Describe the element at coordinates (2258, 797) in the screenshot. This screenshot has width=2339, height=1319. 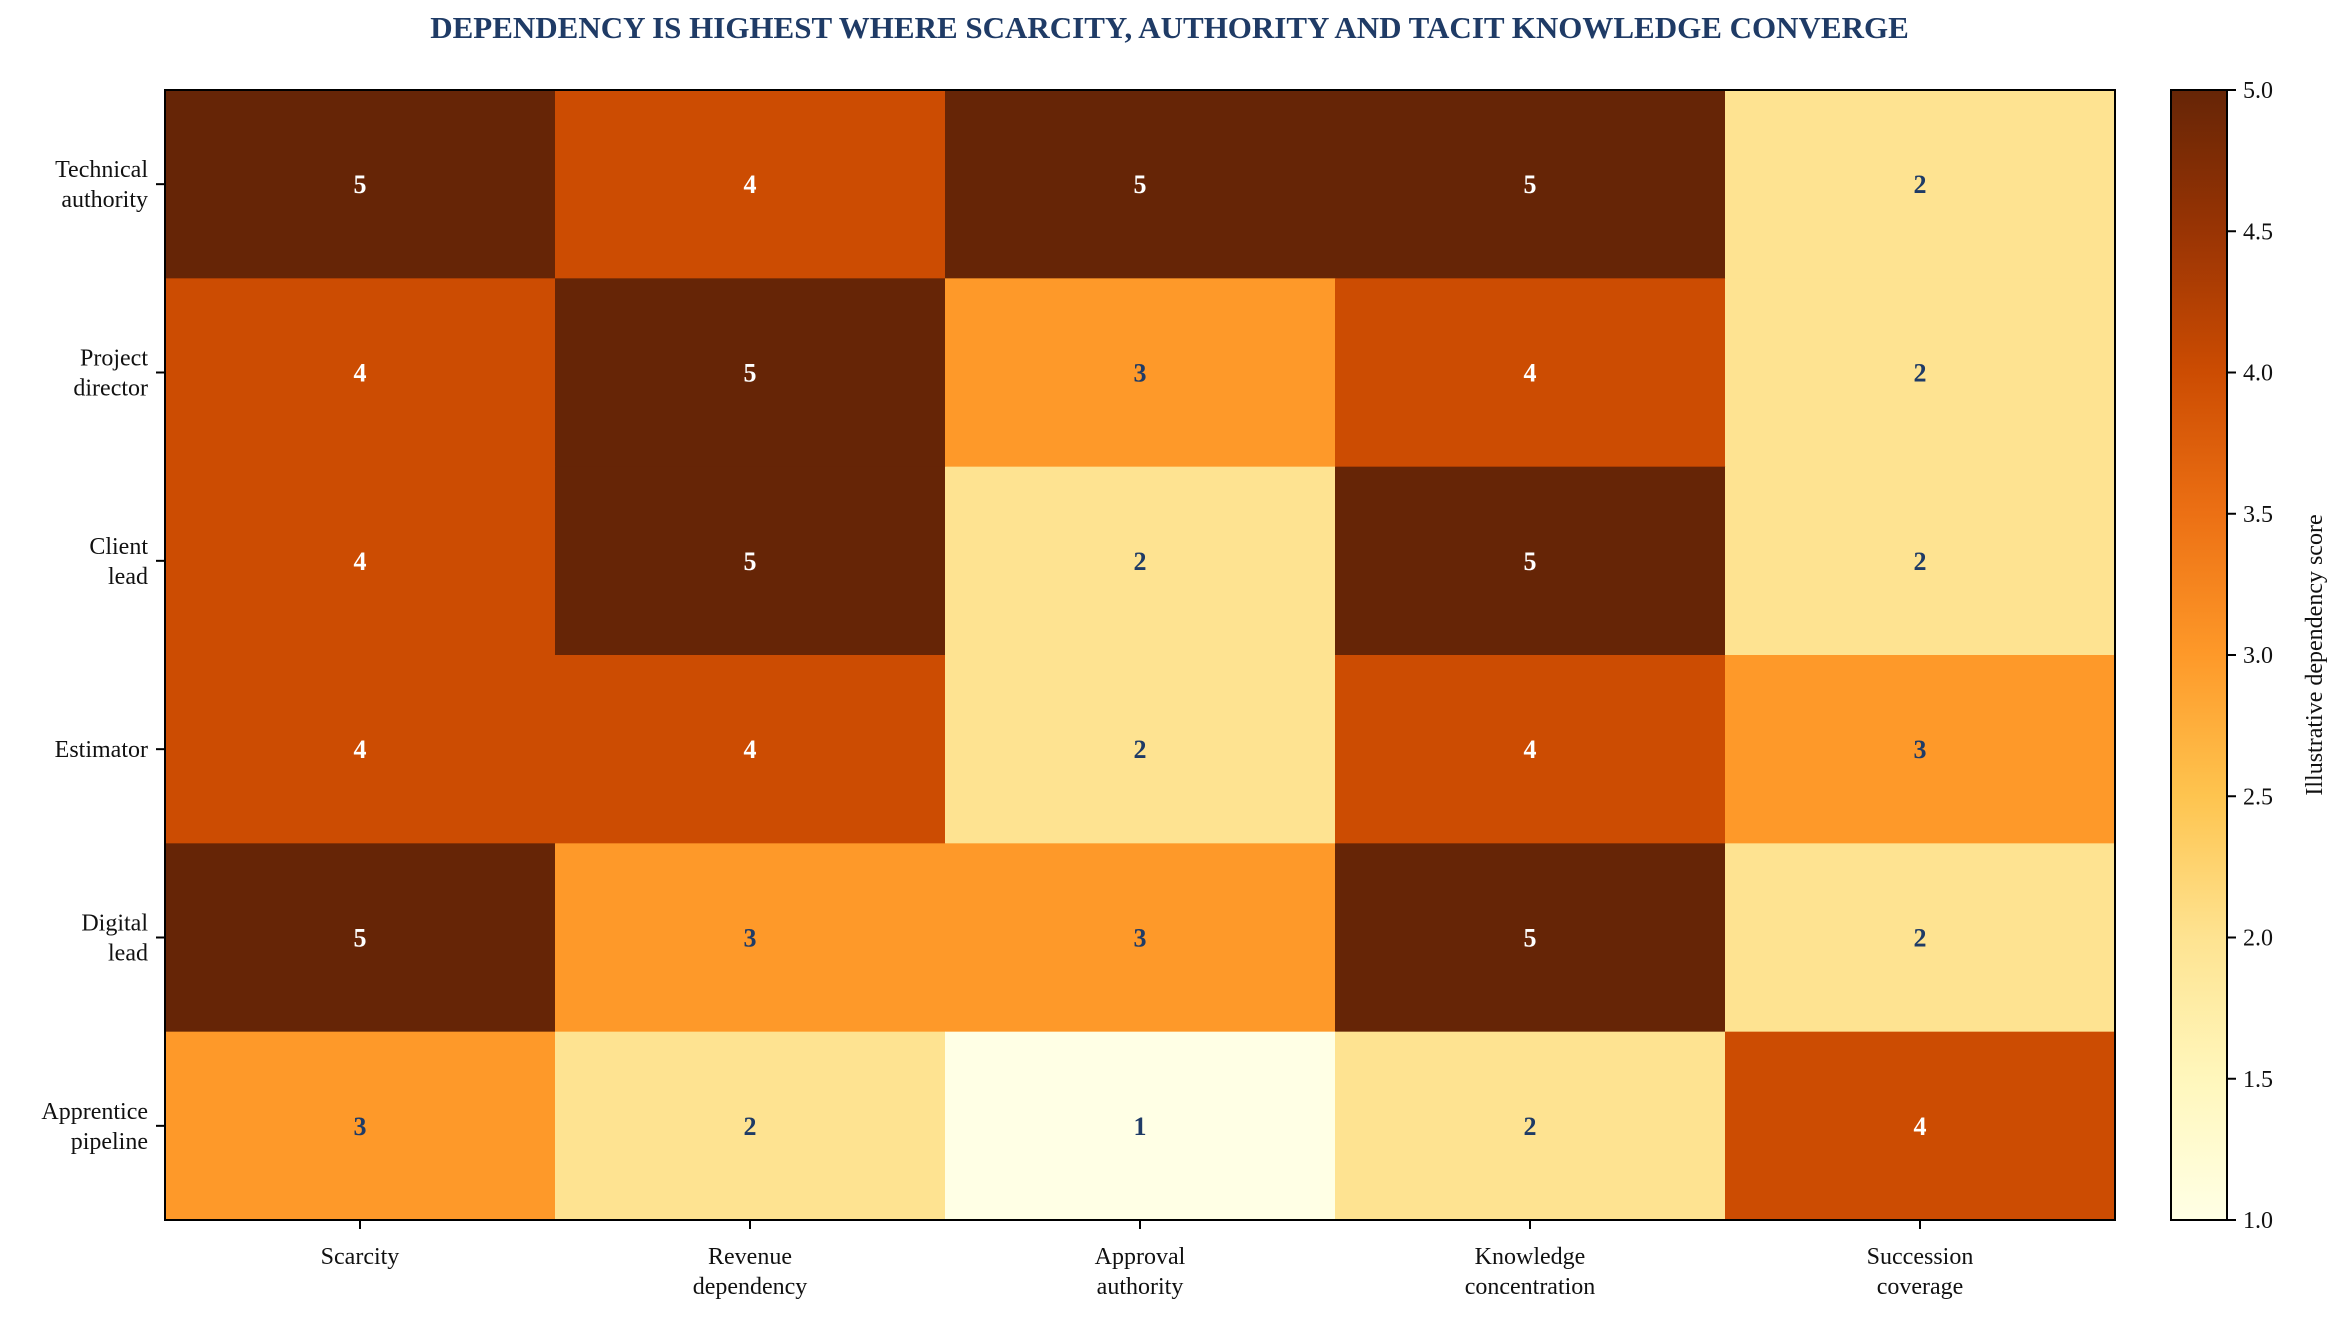
I see `colorbar-tick-label: 2.5` at that location.